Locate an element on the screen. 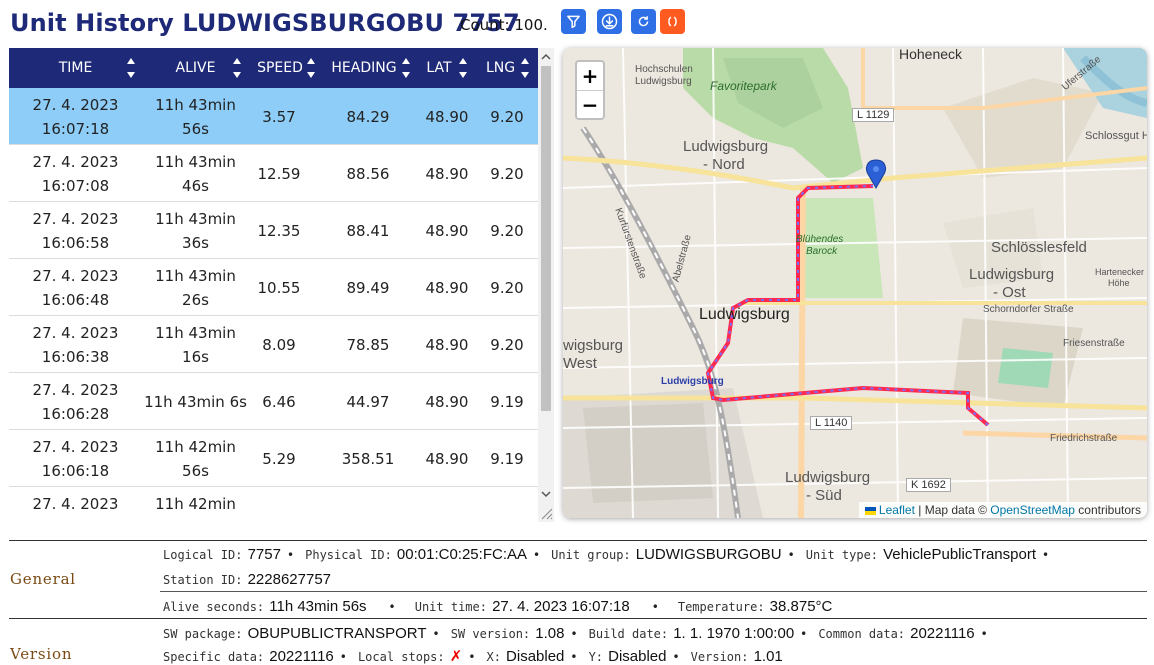 This screenshot has width=1154, height=665. code-button is located at coordinates (672, 21).